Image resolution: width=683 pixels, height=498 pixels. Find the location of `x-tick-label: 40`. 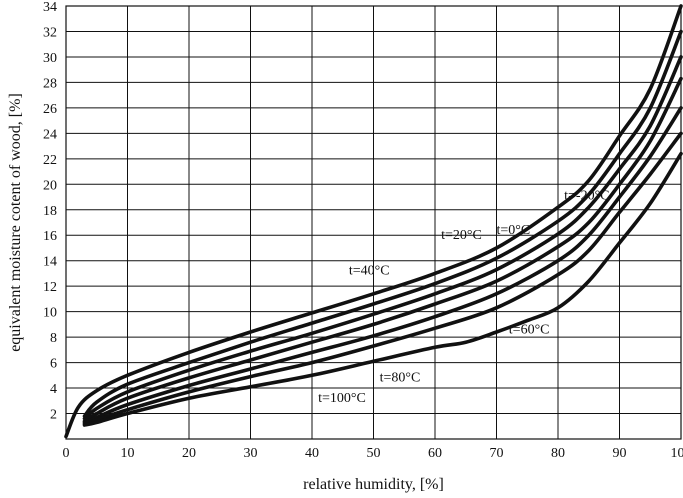

x-tick-label: 40 is located at coordinates (312, 453).